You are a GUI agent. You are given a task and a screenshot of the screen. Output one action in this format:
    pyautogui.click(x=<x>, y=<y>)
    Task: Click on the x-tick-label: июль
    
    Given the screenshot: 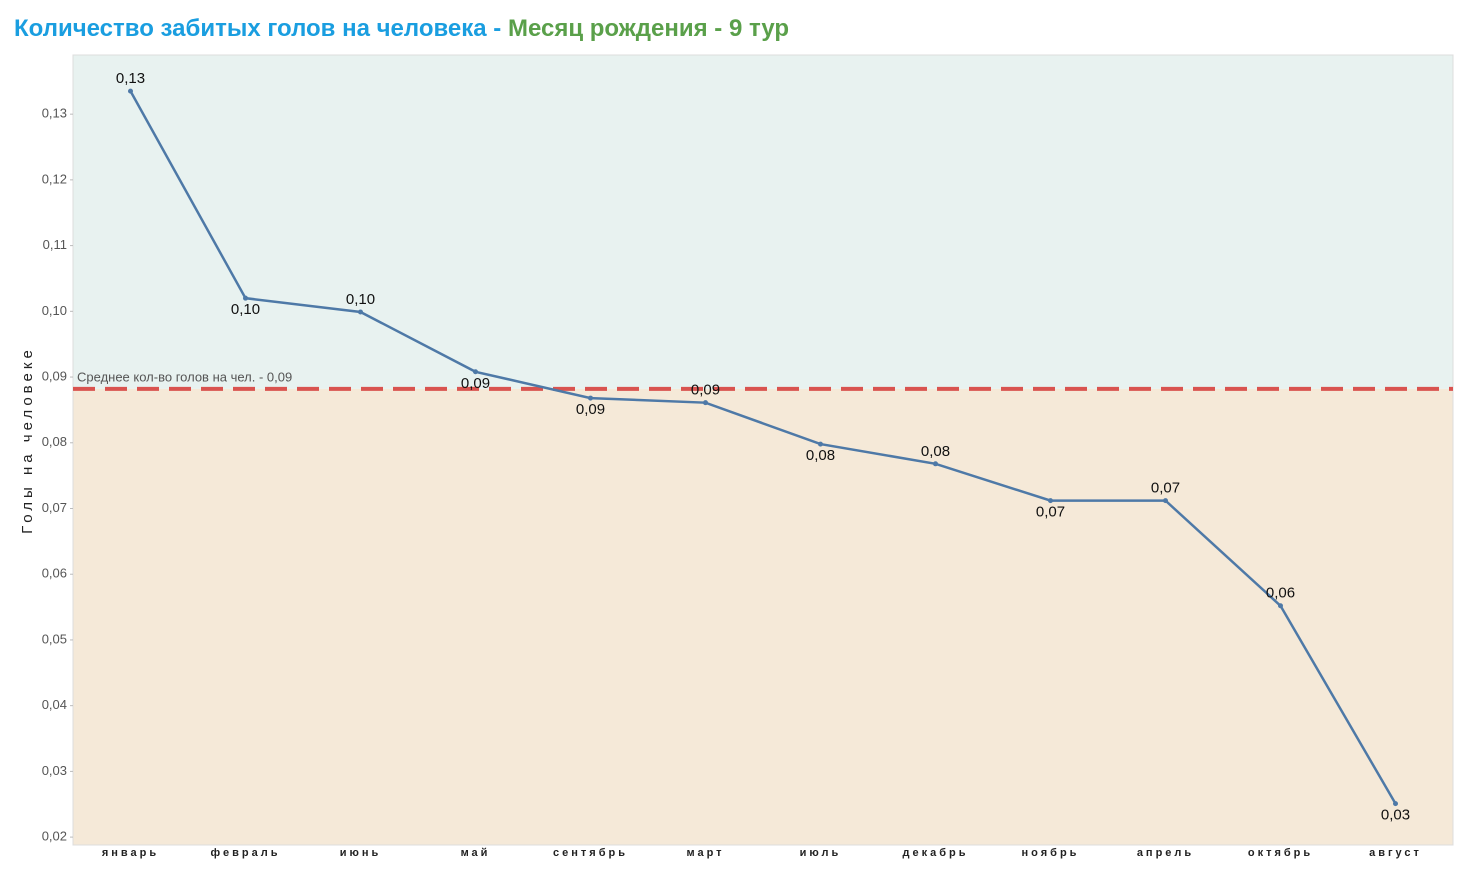 What is the action you would take?
    pyautogui.click(x=821, y=853)
    